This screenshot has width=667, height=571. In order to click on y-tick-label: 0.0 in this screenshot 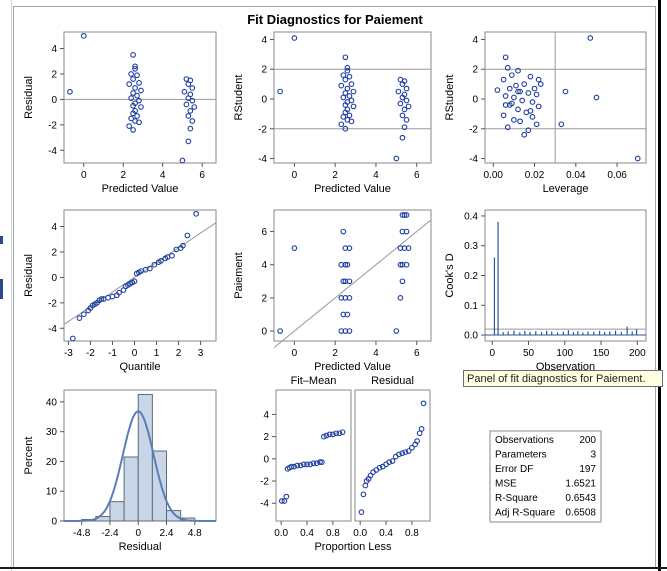, I will do `click(471, 336)`.